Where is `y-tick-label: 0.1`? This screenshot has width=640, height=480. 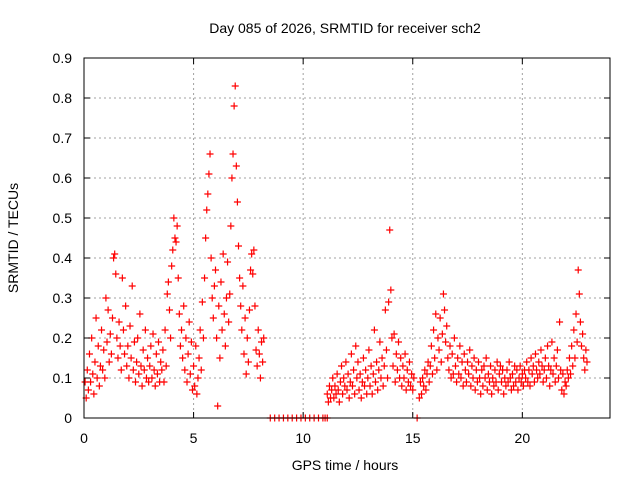
y-tick-label: 0.1 is located at coordinates (63, 378).